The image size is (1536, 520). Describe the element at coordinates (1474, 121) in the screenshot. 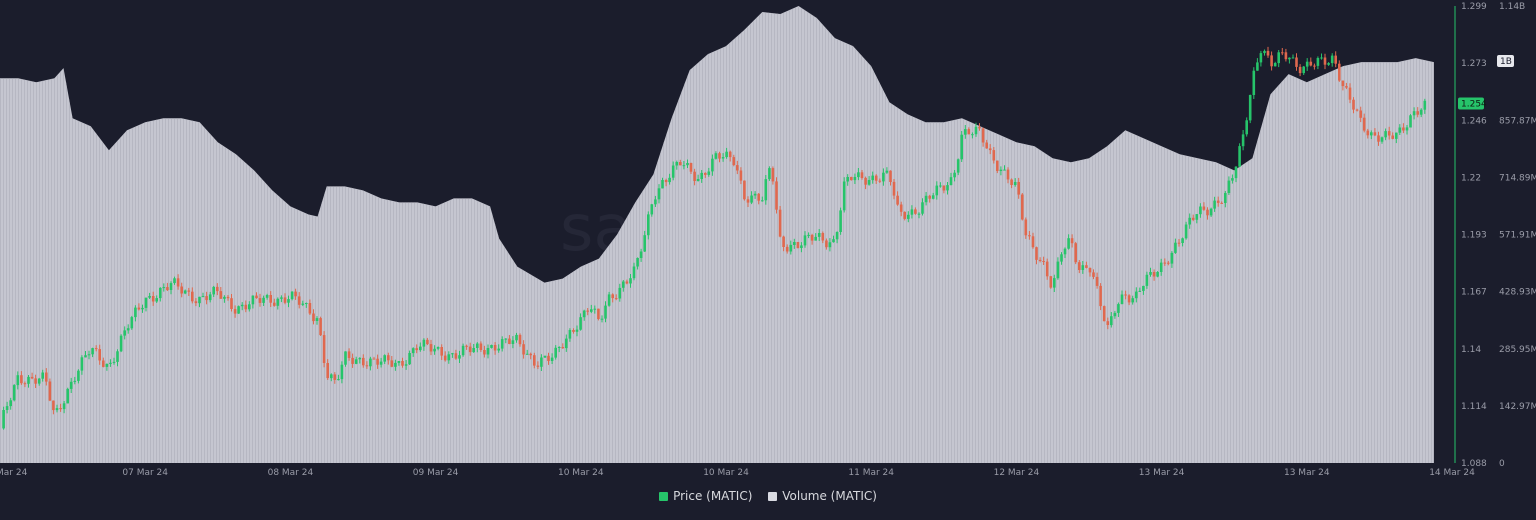

I see `price-tick-label: 1.246` at that location.